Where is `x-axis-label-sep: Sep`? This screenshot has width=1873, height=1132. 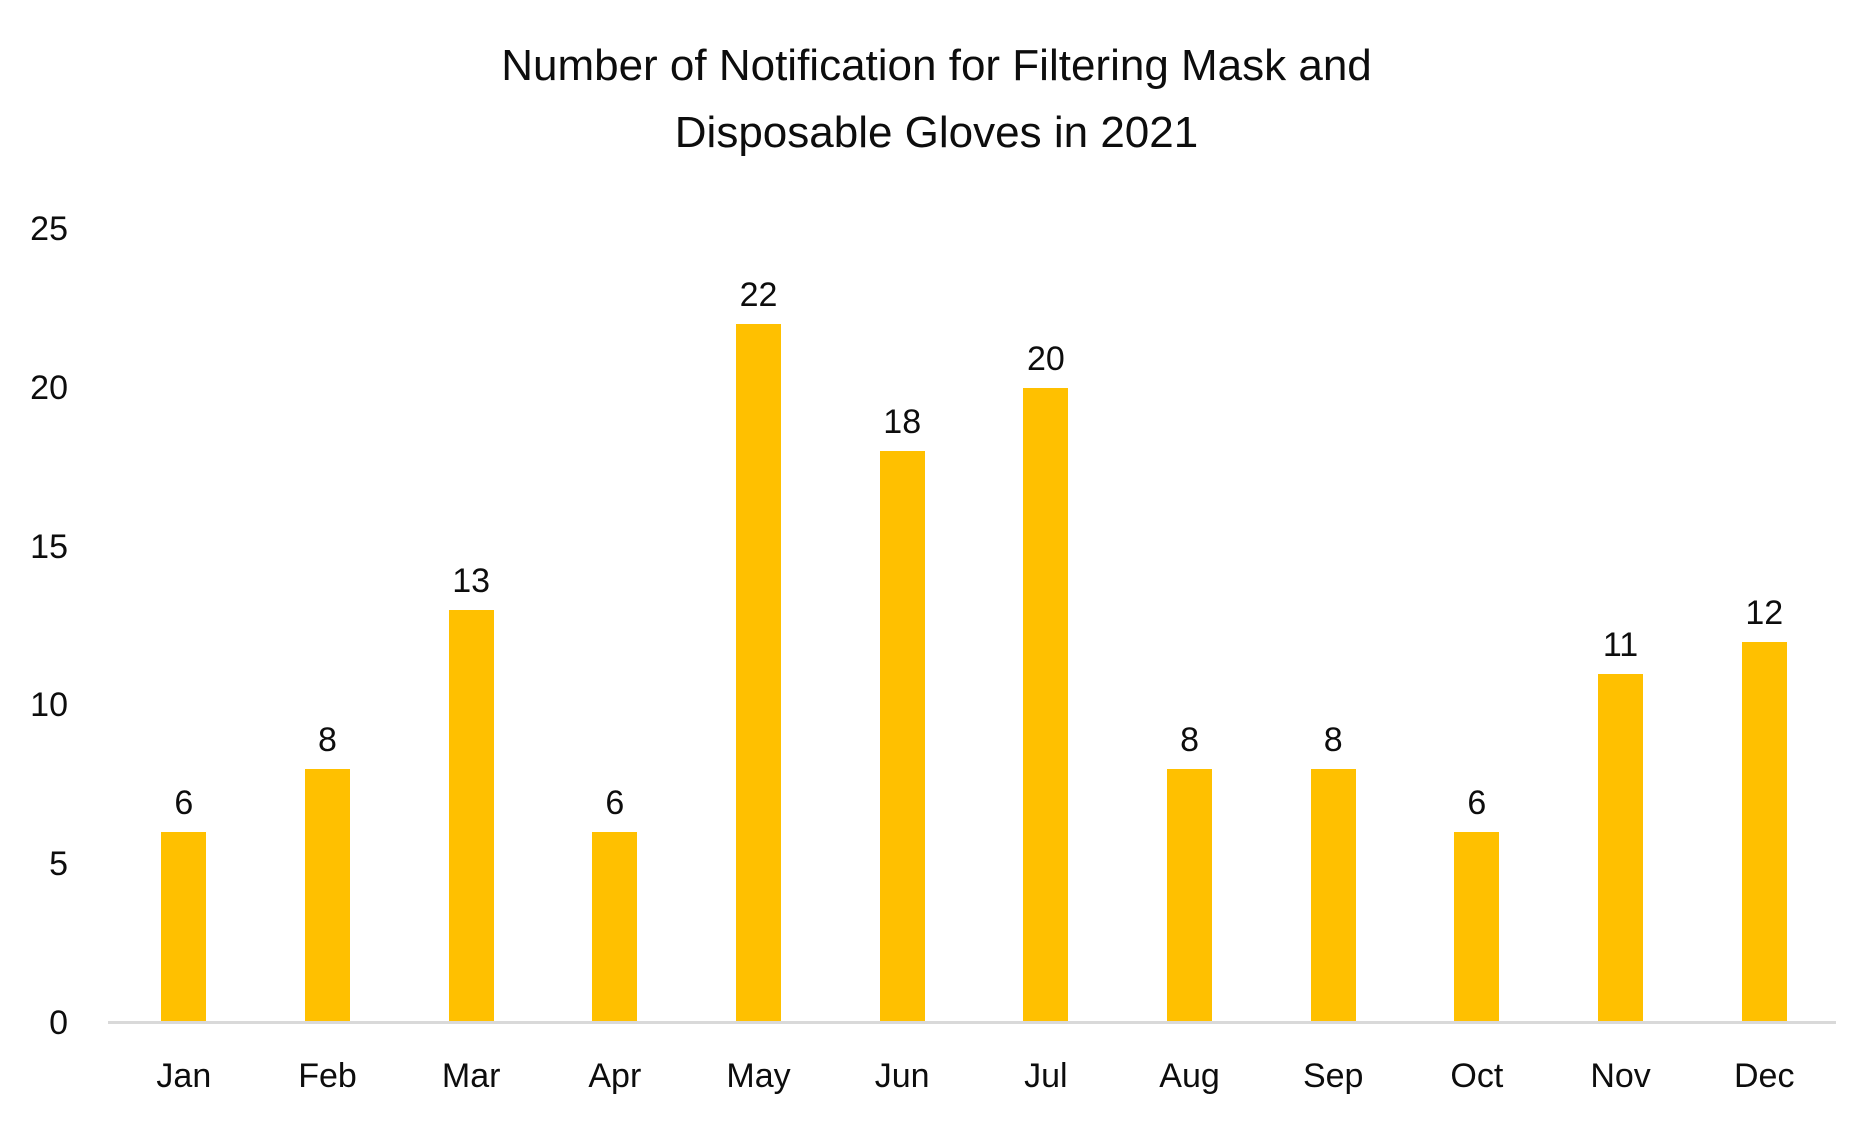 x-axis-label-sep: Sep is located at coordinates (1333, 1076).